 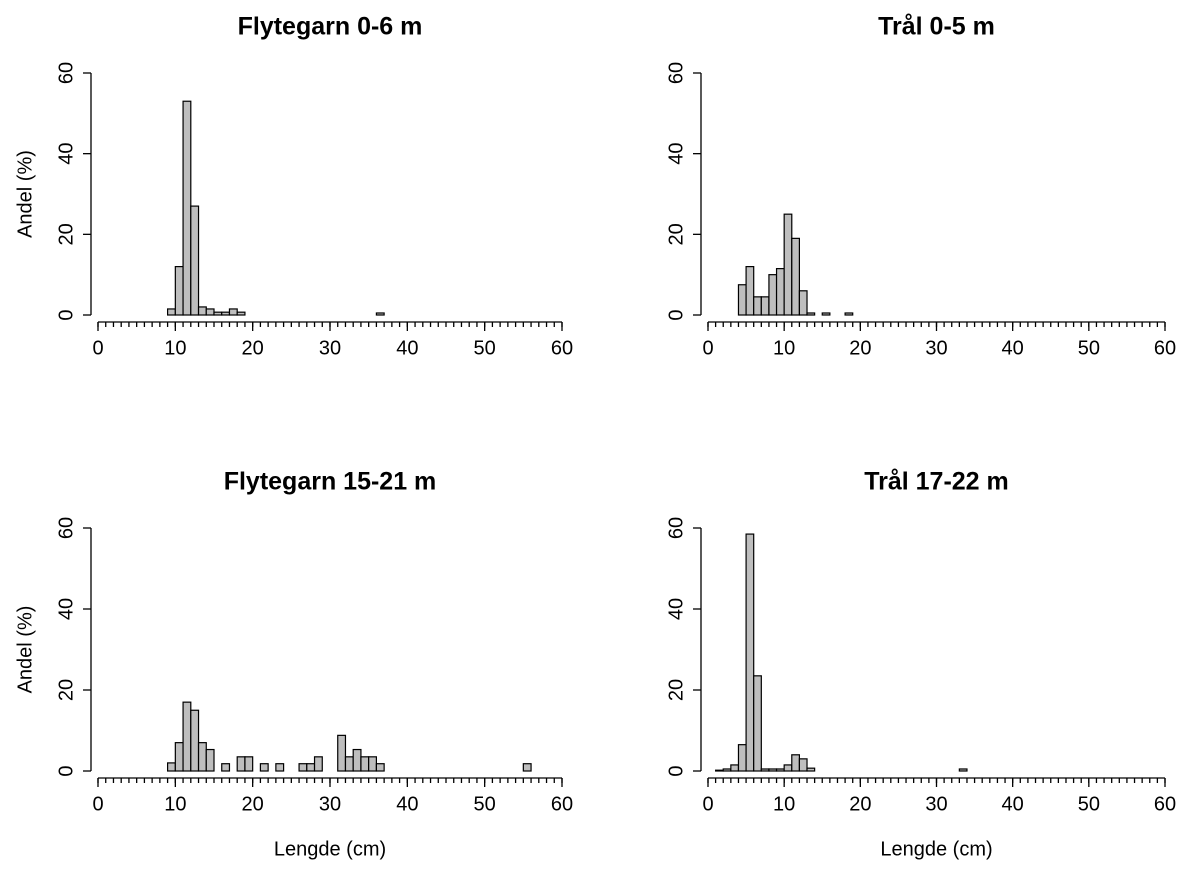 I want to click on chart-title: Flytegarn 0-6 m, so click(x=330, y=27).